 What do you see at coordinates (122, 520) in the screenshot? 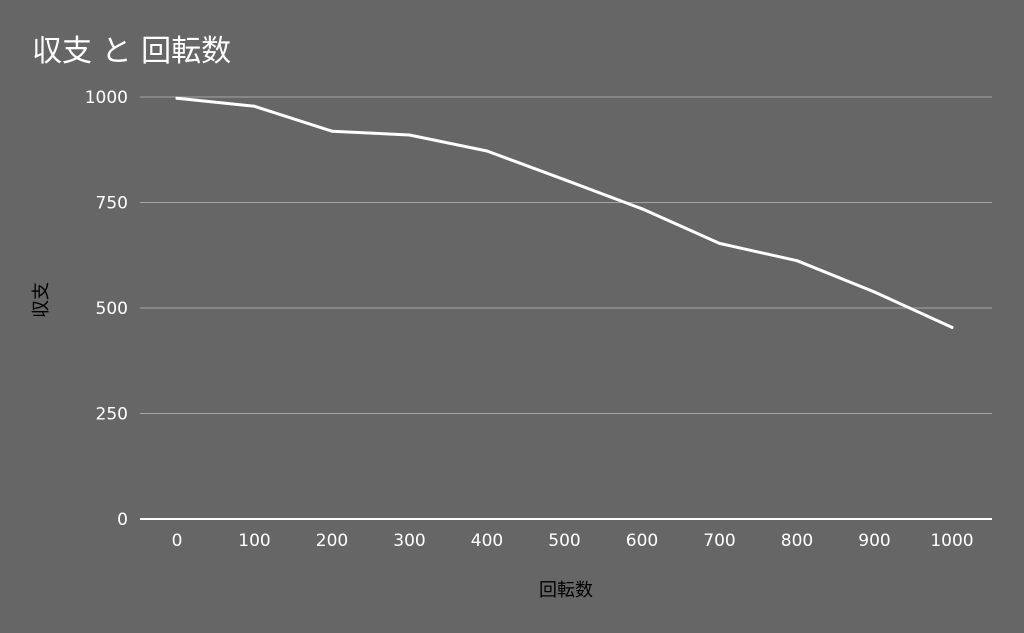
I see `y-tick-label: 0` at bounding box center [122, 520].